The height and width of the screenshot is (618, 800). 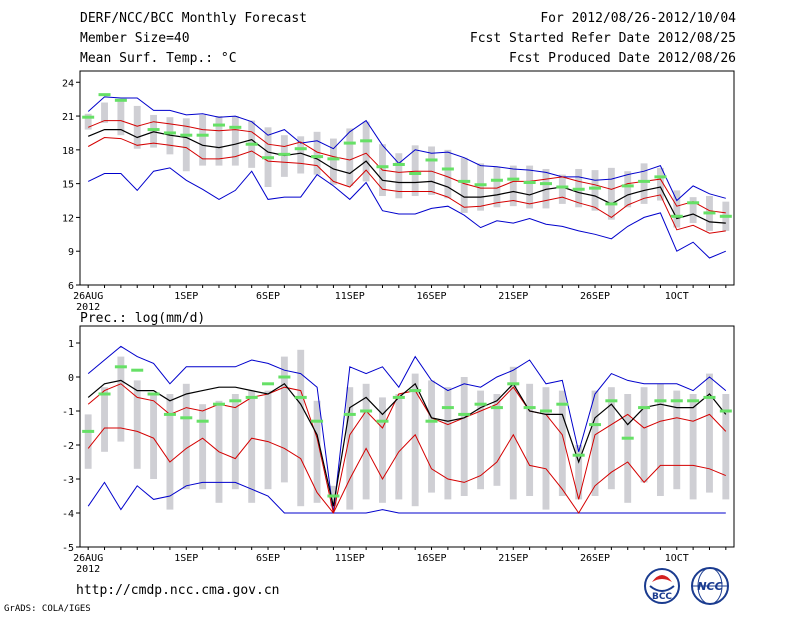 What do you see at coordinates (595, 558) in the screenshot?
I see `precipitation-xtick-label: 26SEP` at bounding box center [595, 558].